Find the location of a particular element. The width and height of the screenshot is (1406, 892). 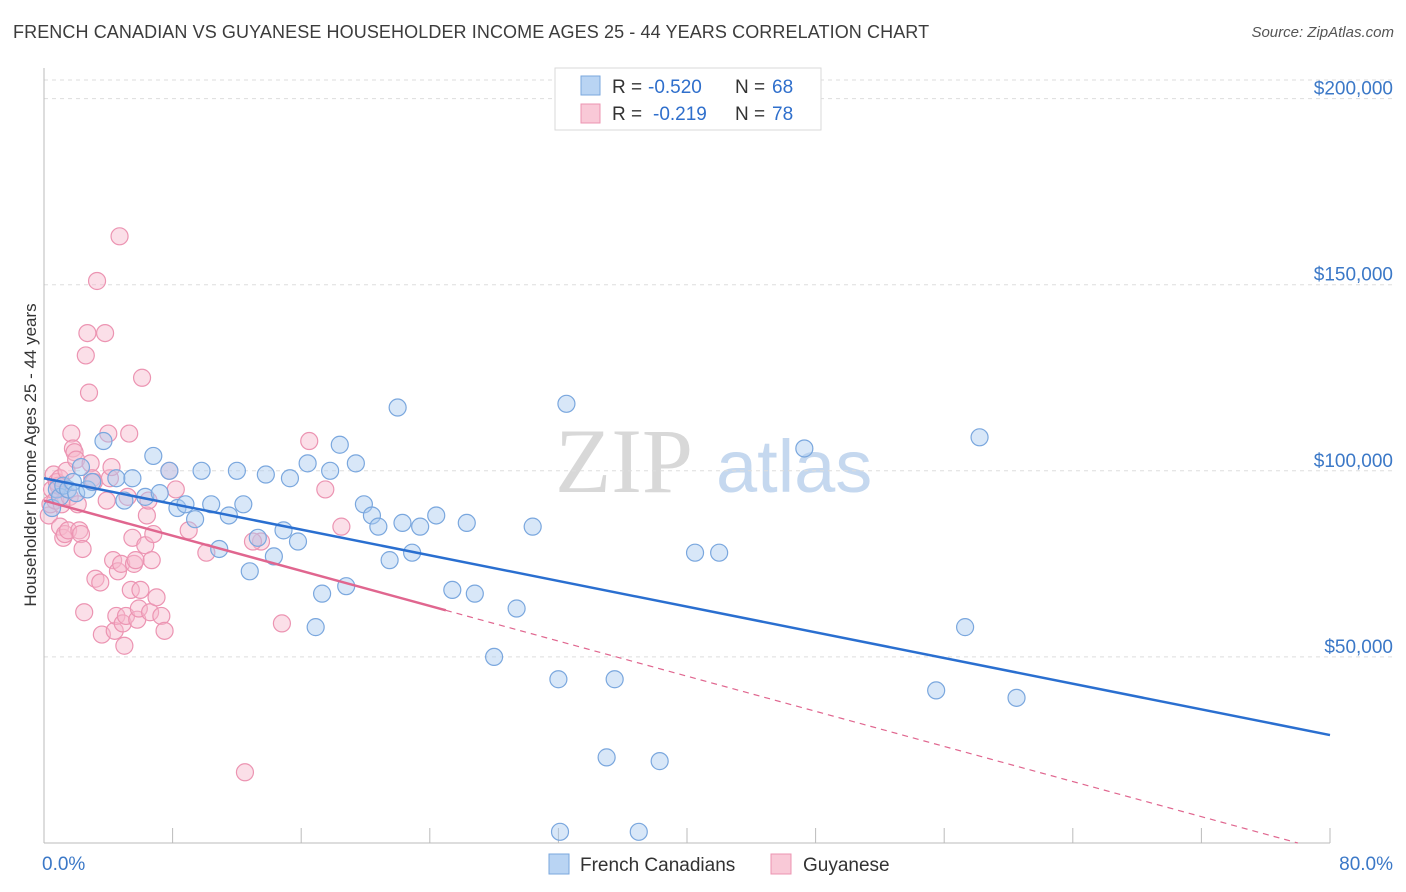

legend-r-value: -0.520 is located at coordinates (675, 87).